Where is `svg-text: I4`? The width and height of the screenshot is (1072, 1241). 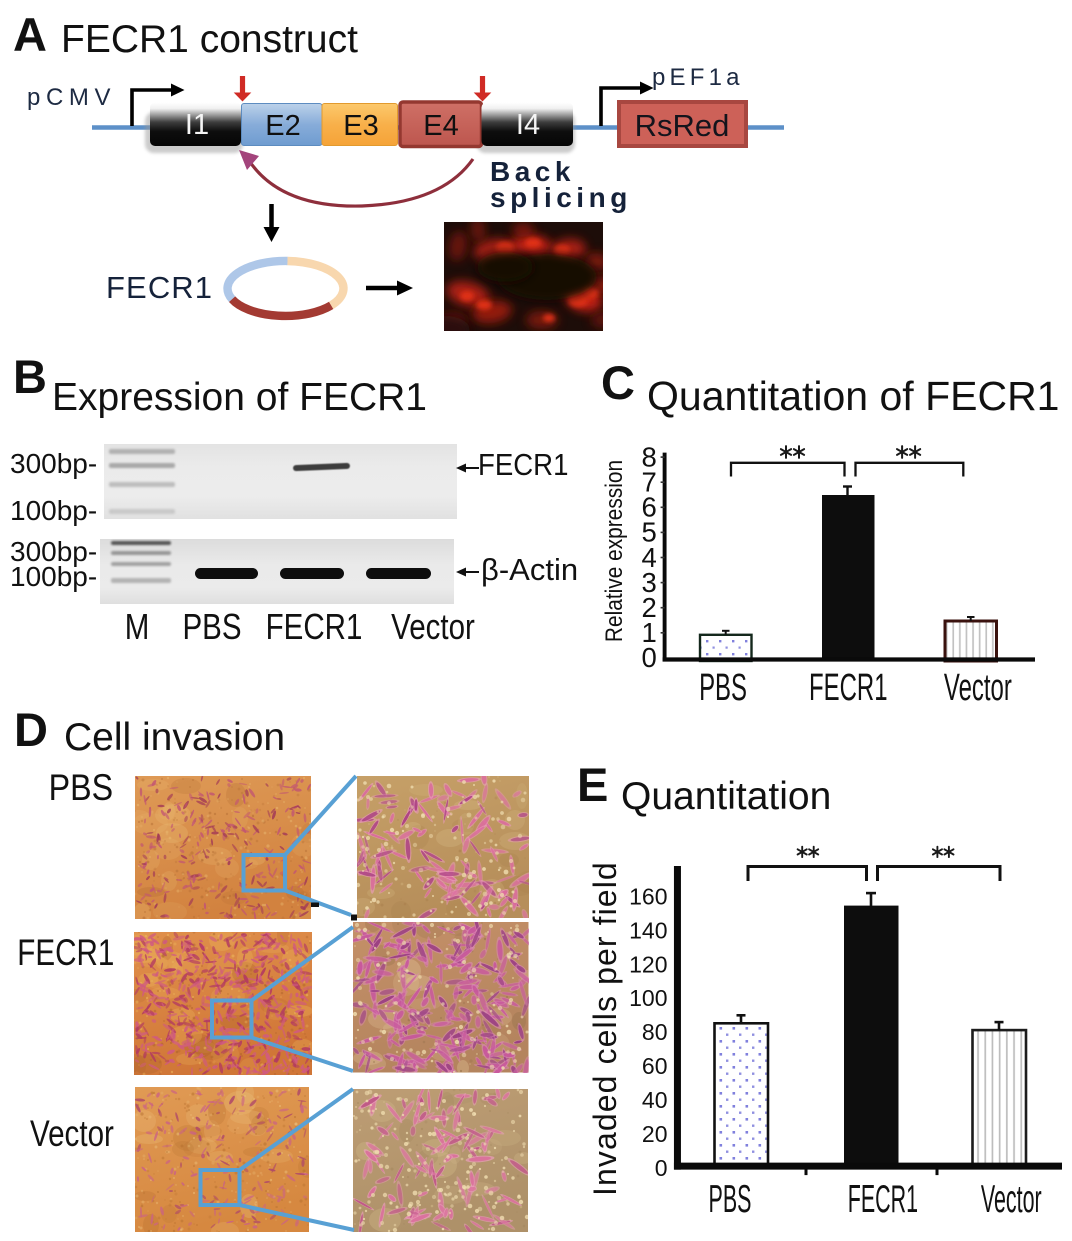 svg-text: I4 is located at coordinates (528, 125).